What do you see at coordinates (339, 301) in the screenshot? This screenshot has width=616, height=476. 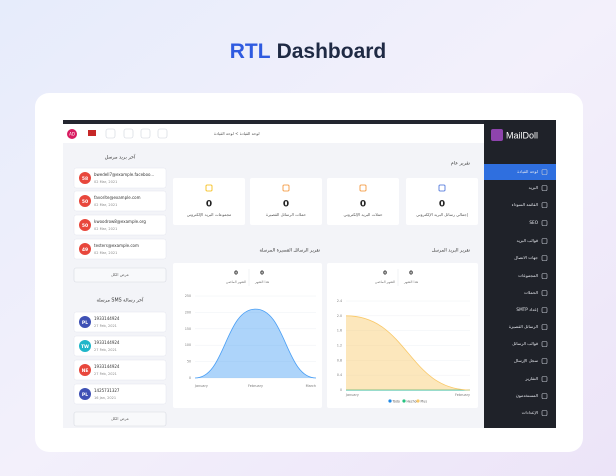 I see `y-tick-label: 2.4` at bounding box center [339, 301].